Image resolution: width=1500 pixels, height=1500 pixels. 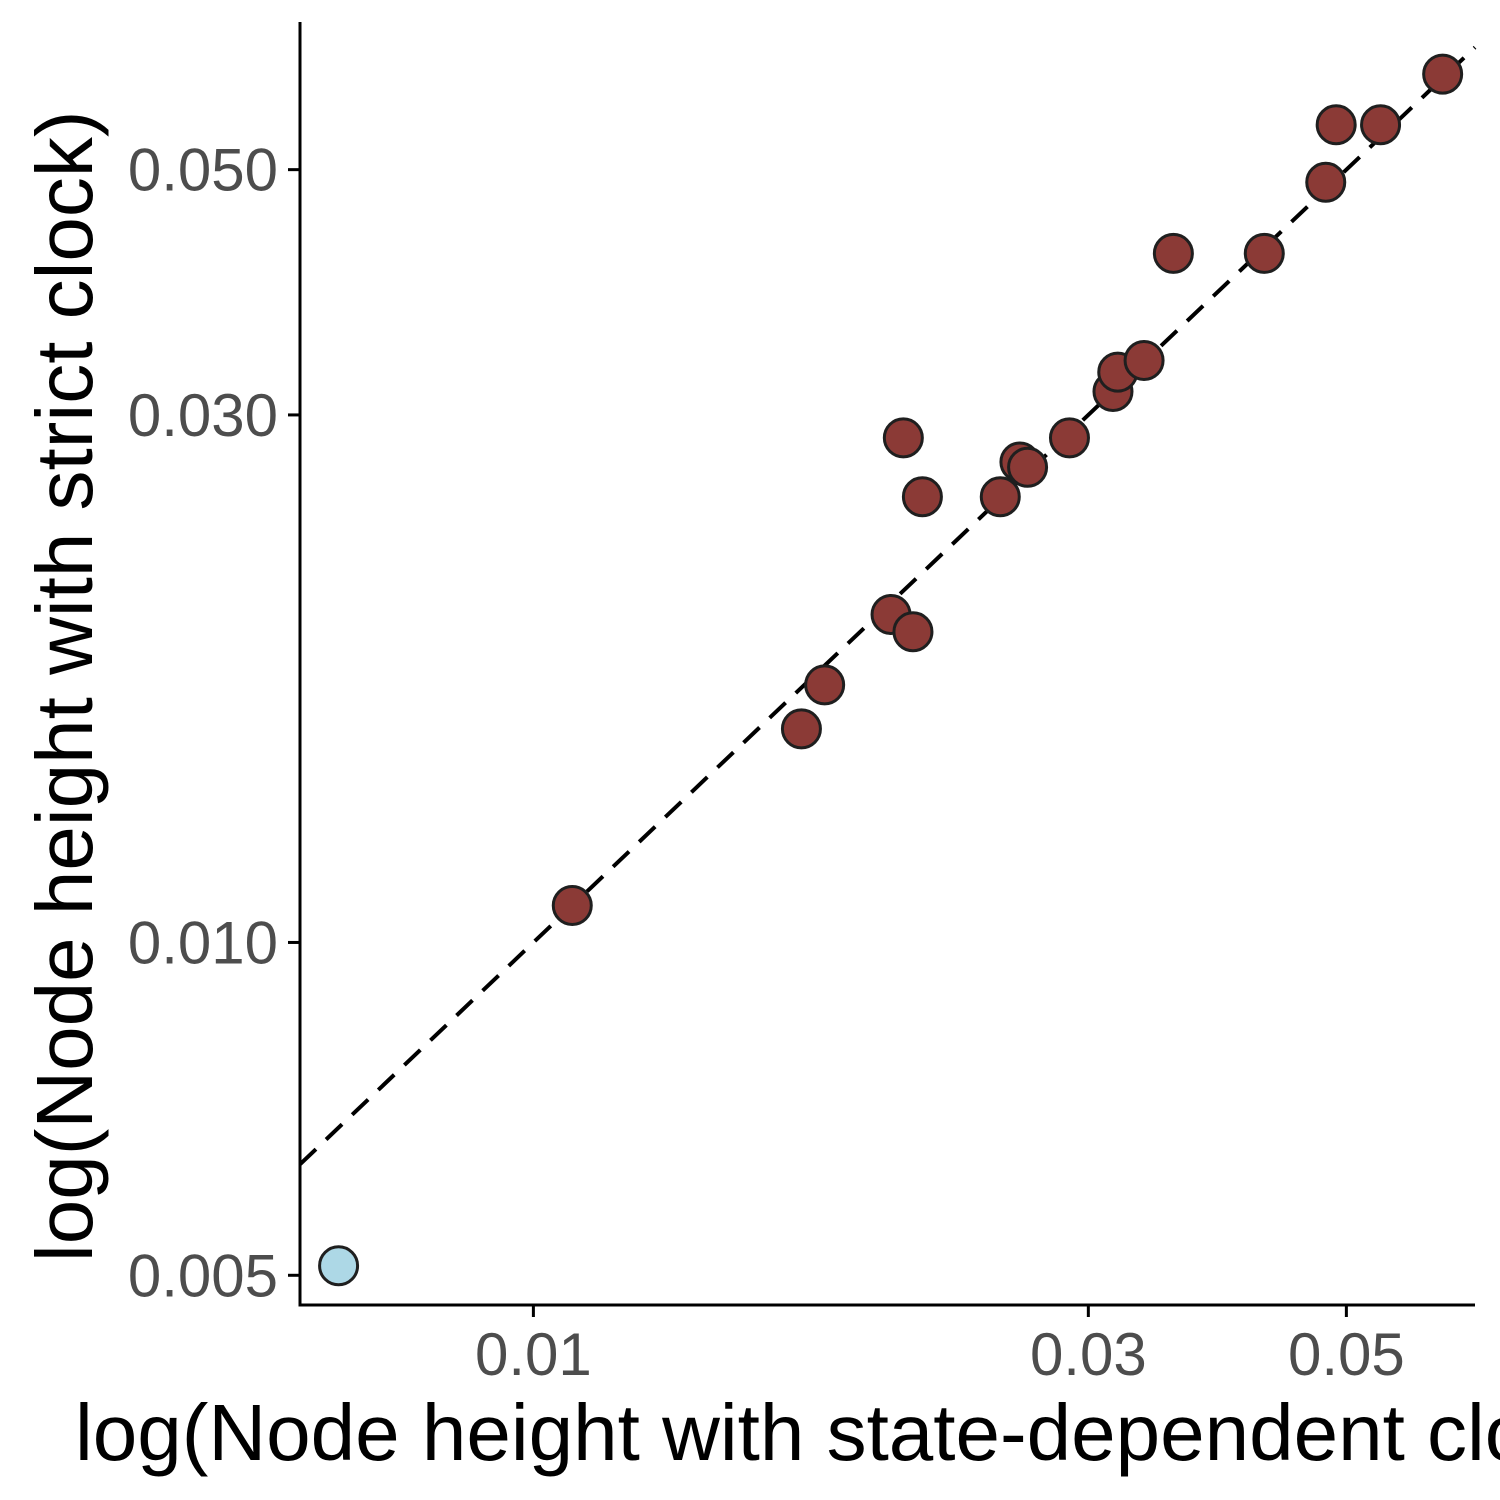 What do you see at coordinates (203, 942) in the screenshot?
I see `y-tick-label: 0.010` at bounding box center [203, 942].